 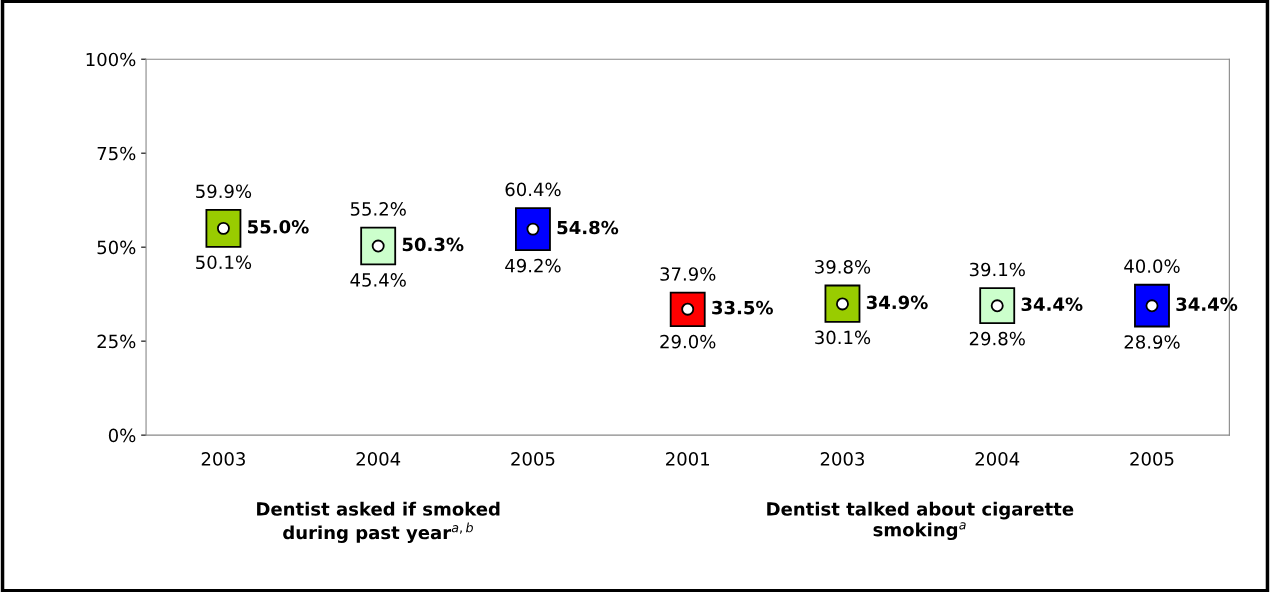 I want to click on y-tick-label: 25%, so click(x=116, y=341).